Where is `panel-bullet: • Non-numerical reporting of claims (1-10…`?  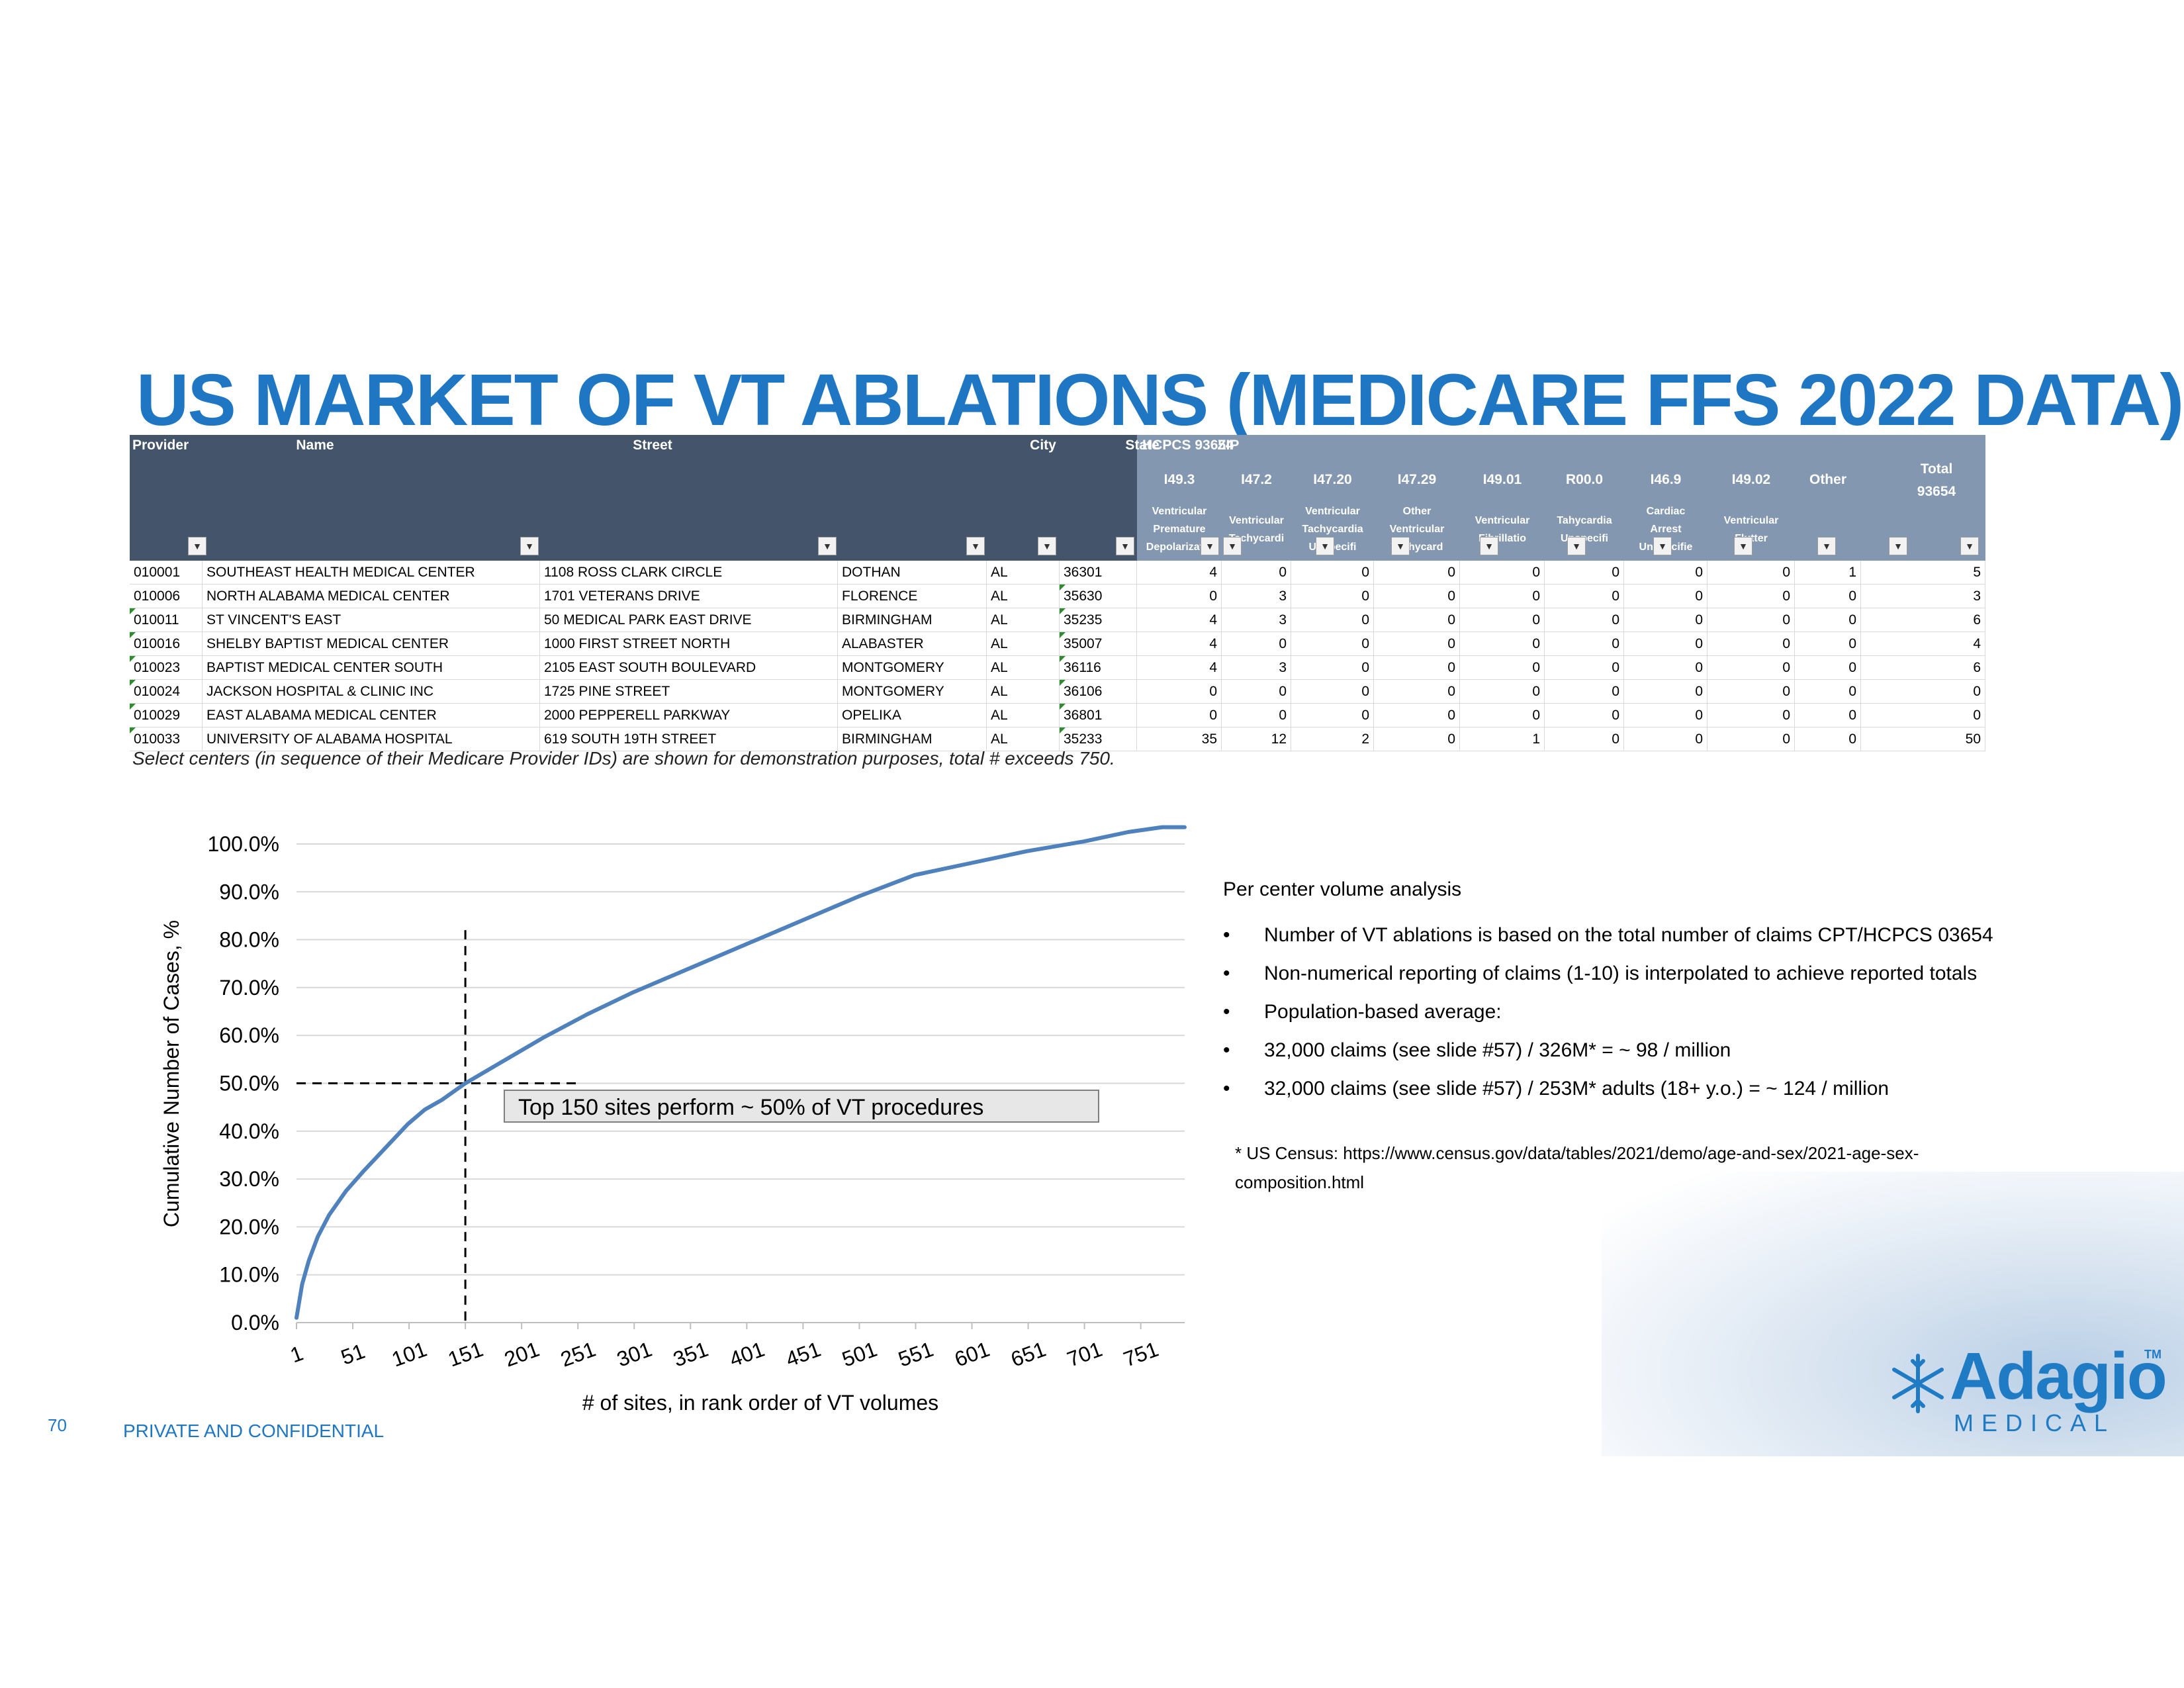
panel-bullet: • Non-numerical reporting of claims (1-10… is located at coordinates (1601, 973).